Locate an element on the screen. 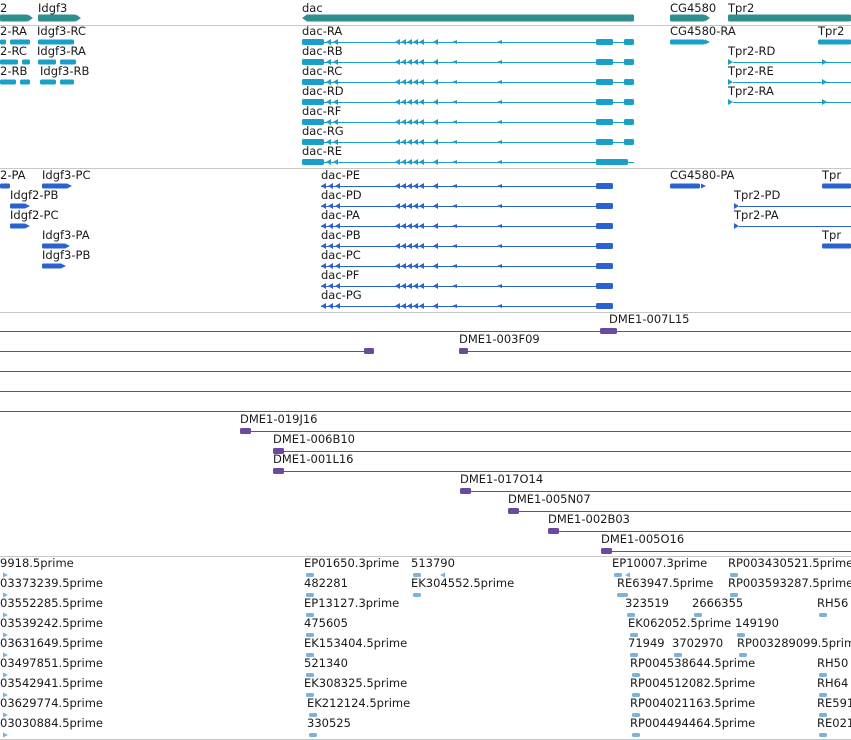  est-label: RH64 is located at coordinates (833, 683).